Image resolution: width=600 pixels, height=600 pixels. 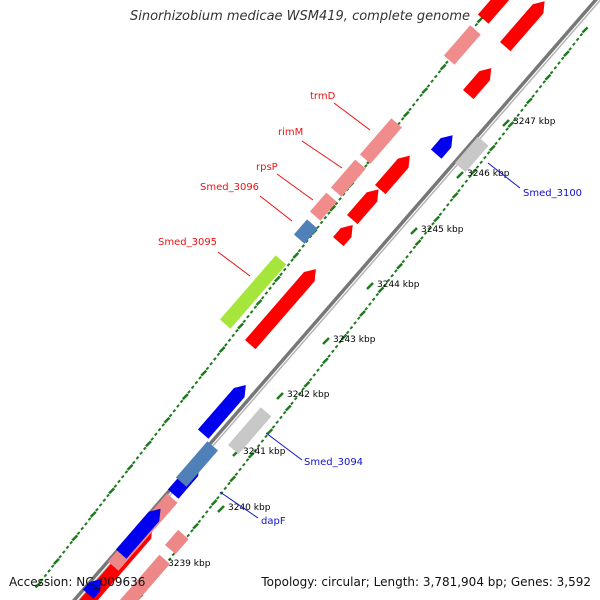 What do you see at coordinates (380, 141) in the screenshot?
I see `gene-trmD-arrow` at bounding box center [380, 141].